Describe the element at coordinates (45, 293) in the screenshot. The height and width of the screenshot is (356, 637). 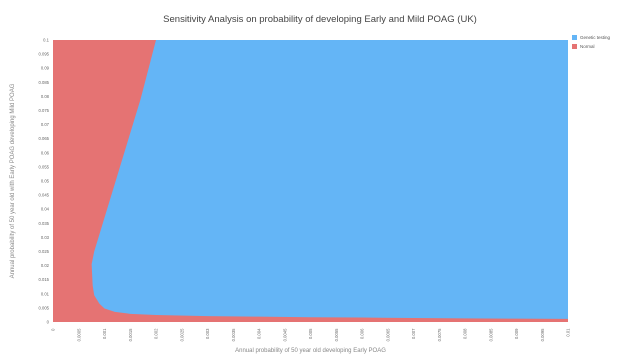
I see `y-tick-label: 0.01` at that location.